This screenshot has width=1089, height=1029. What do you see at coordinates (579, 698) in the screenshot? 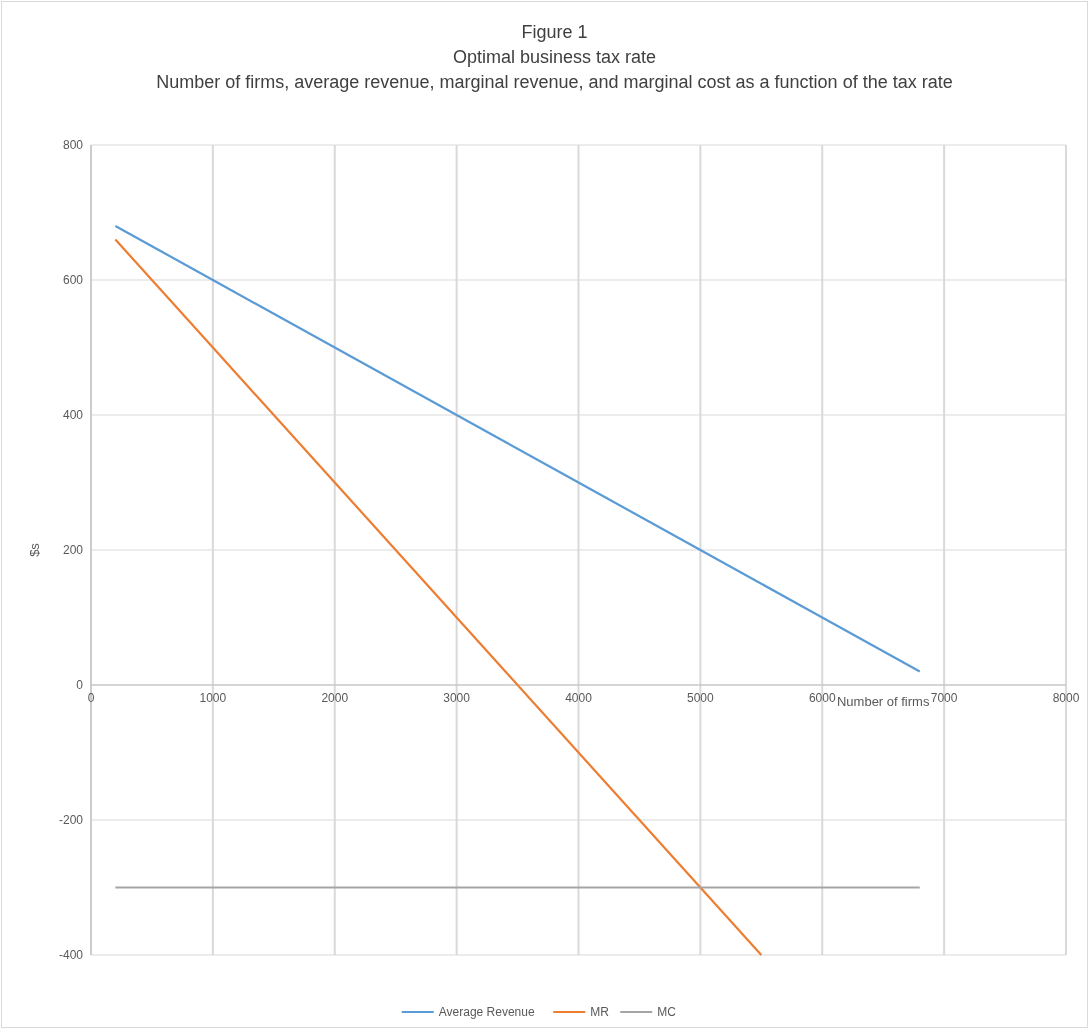
I see `x-tick-label: 4000` at bounding box center [579, 698].